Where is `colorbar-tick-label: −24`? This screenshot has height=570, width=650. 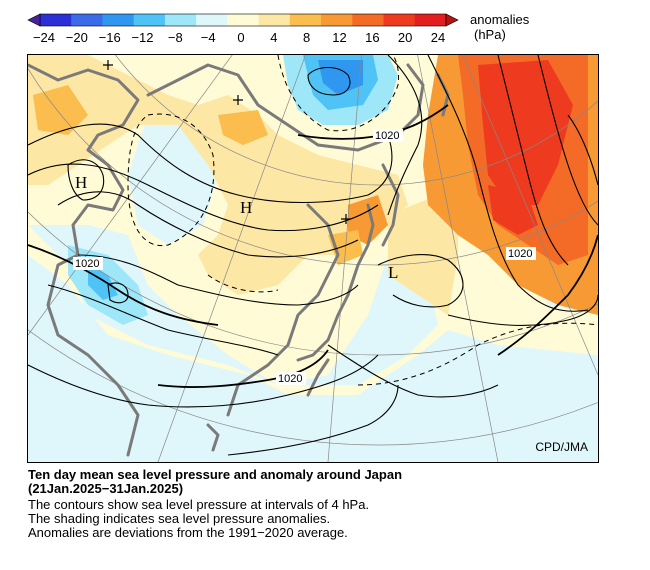
colorbar-tick-label: −24 is located at coordinates (44, 37).